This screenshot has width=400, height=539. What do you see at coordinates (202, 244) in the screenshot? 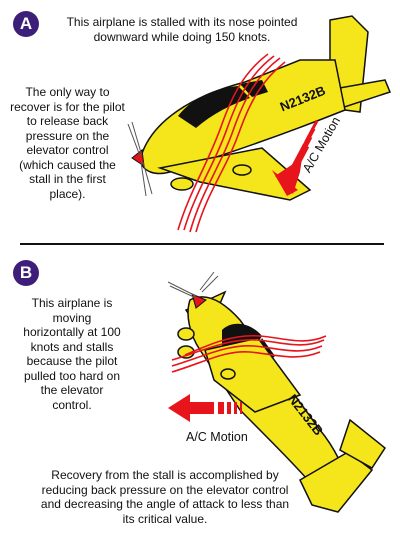
I see `panel-divider` at bounding box center [202, 244].